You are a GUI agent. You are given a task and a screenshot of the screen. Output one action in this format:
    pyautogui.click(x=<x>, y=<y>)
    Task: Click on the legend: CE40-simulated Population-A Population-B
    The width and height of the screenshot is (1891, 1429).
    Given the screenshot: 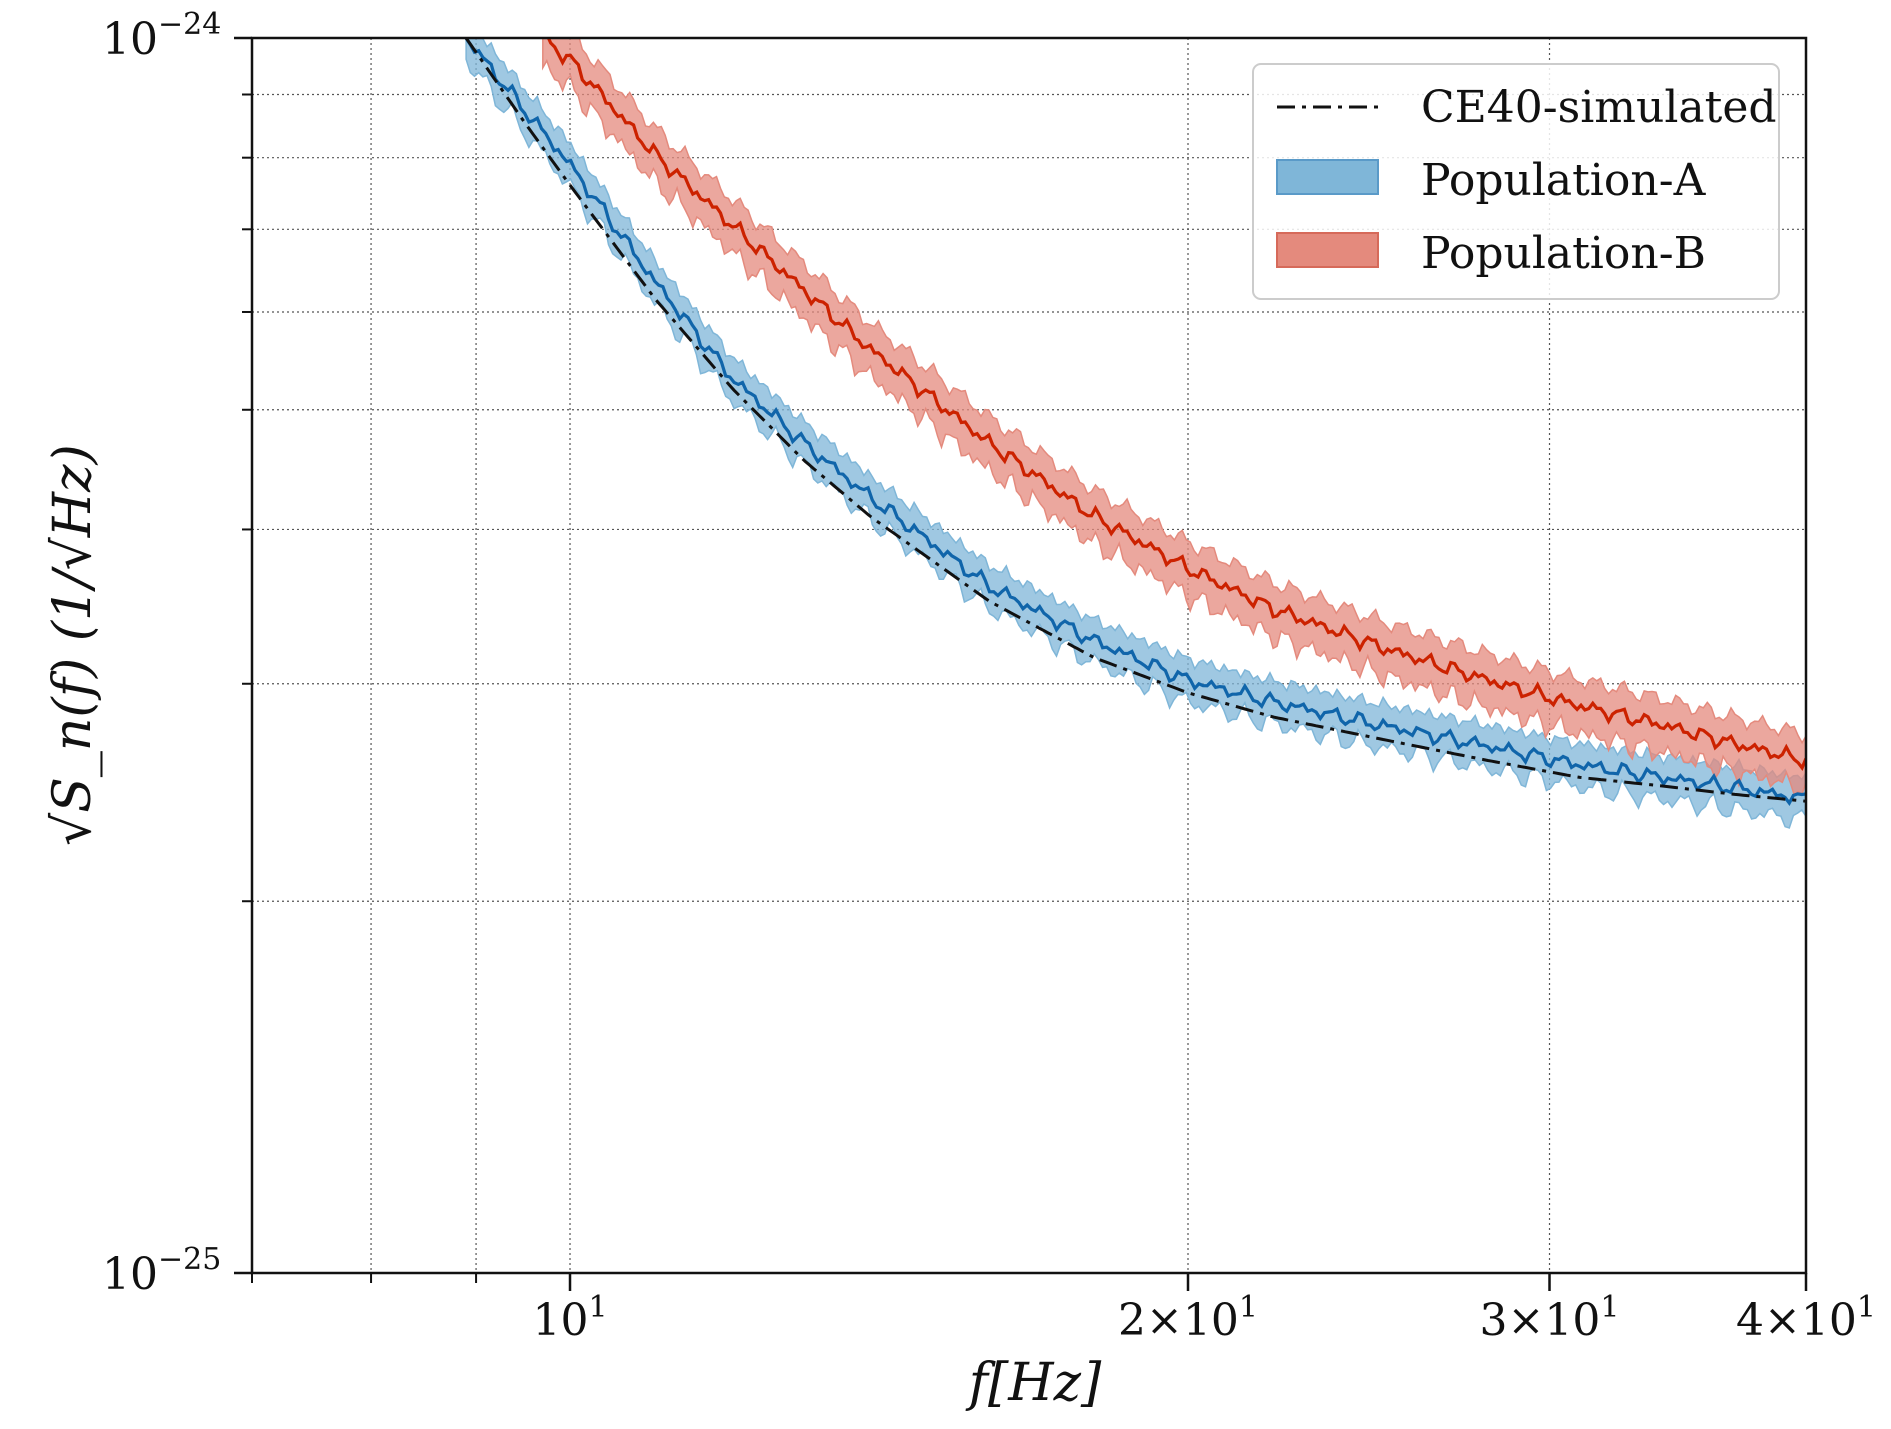 What is the action you would take?
    pyautogui.click(x=1516, y=181)
    